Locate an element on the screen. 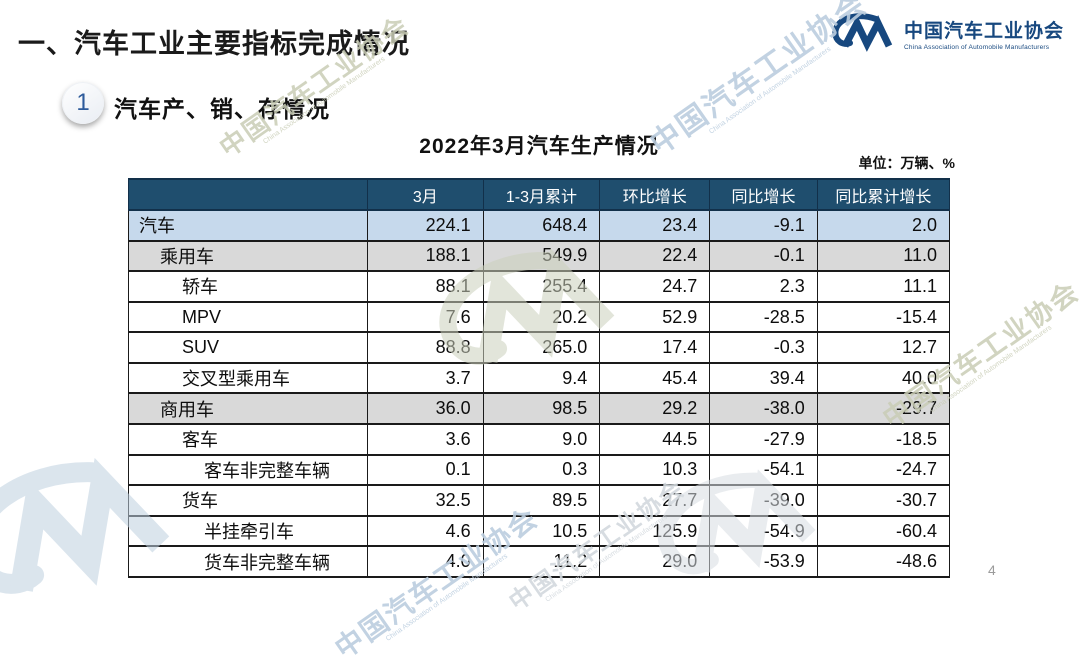  value-cell: -9.1 is located at coordinates (763, 225).